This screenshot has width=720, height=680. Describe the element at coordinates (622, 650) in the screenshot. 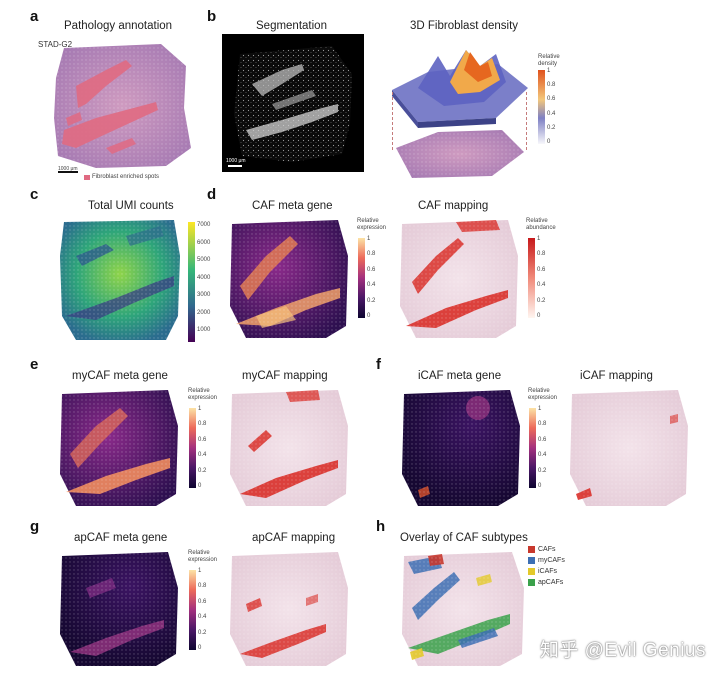

I see `watermark-text: 知乎 @Evil Genius` at that location.